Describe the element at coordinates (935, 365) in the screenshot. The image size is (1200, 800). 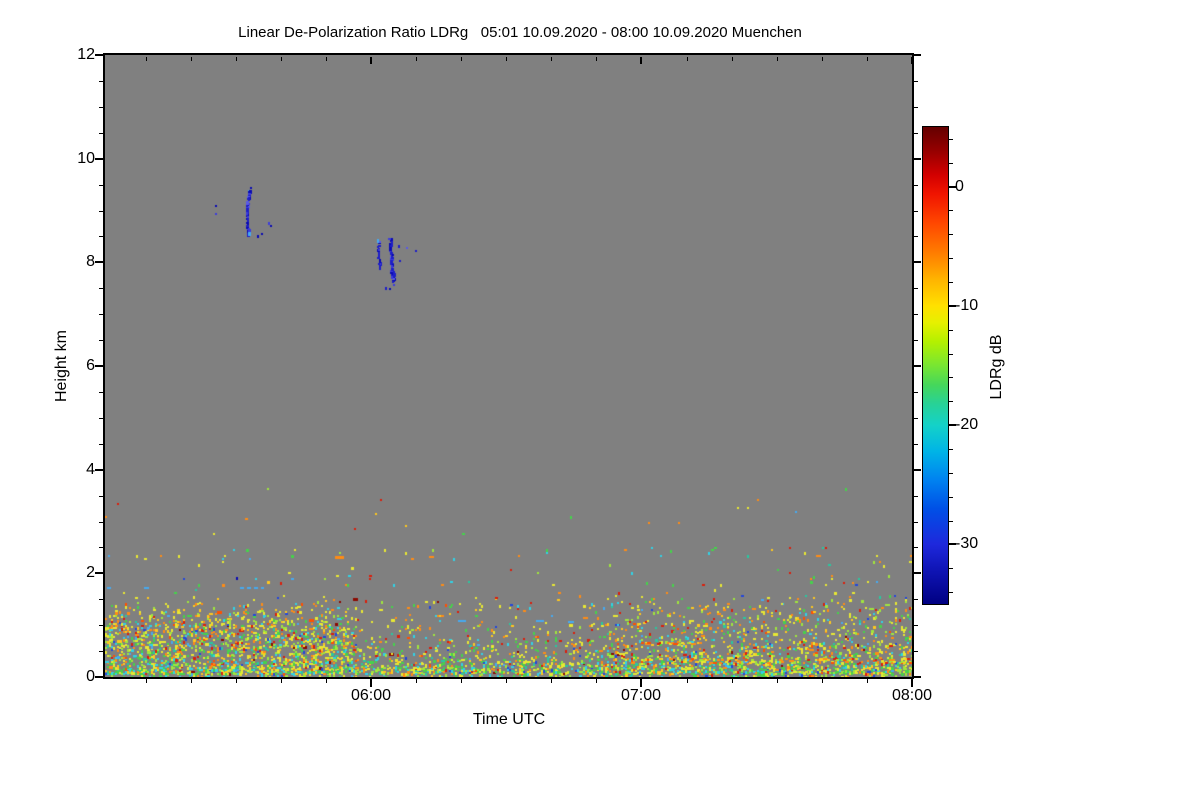
I see `colorbar` at that location.